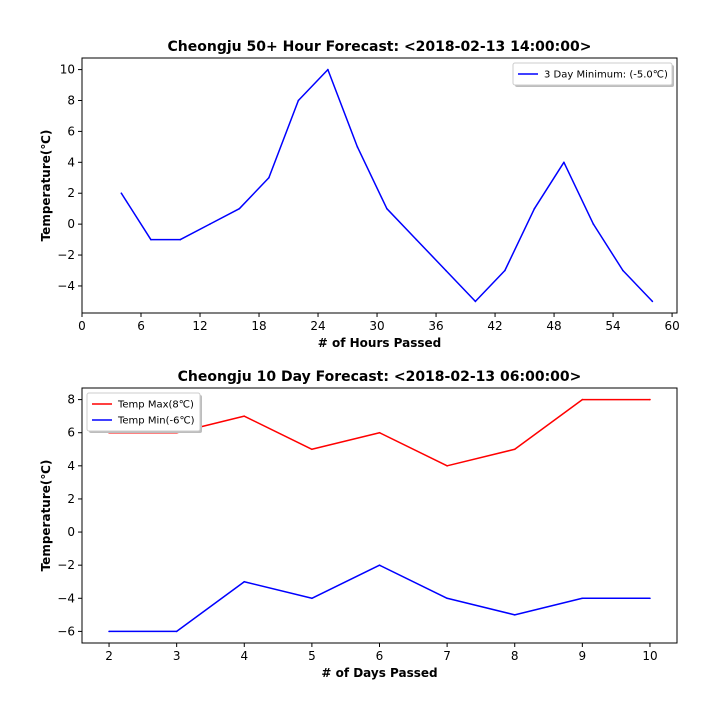  What do you see at coordinates (156, 421) in the screenshot?
I see `legend-label: Temp Min(-6℃)` at bounding box center [156, 421].